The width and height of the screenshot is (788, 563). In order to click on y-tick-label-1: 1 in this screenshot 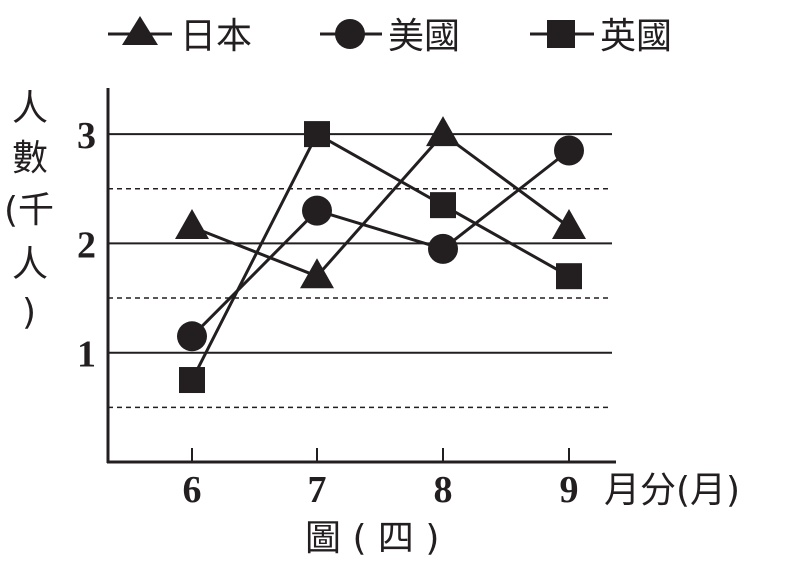, I will do `click(86, 355)`.